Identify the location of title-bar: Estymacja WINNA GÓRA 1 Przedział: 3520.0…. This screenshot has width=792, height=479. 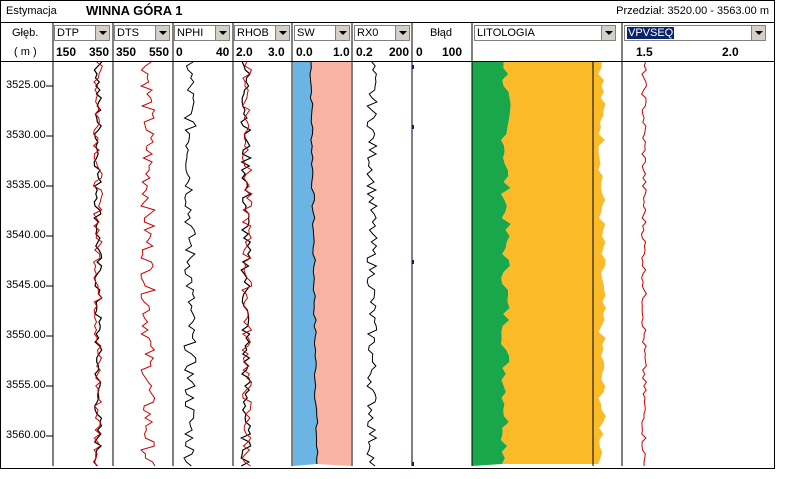
(386, 11).